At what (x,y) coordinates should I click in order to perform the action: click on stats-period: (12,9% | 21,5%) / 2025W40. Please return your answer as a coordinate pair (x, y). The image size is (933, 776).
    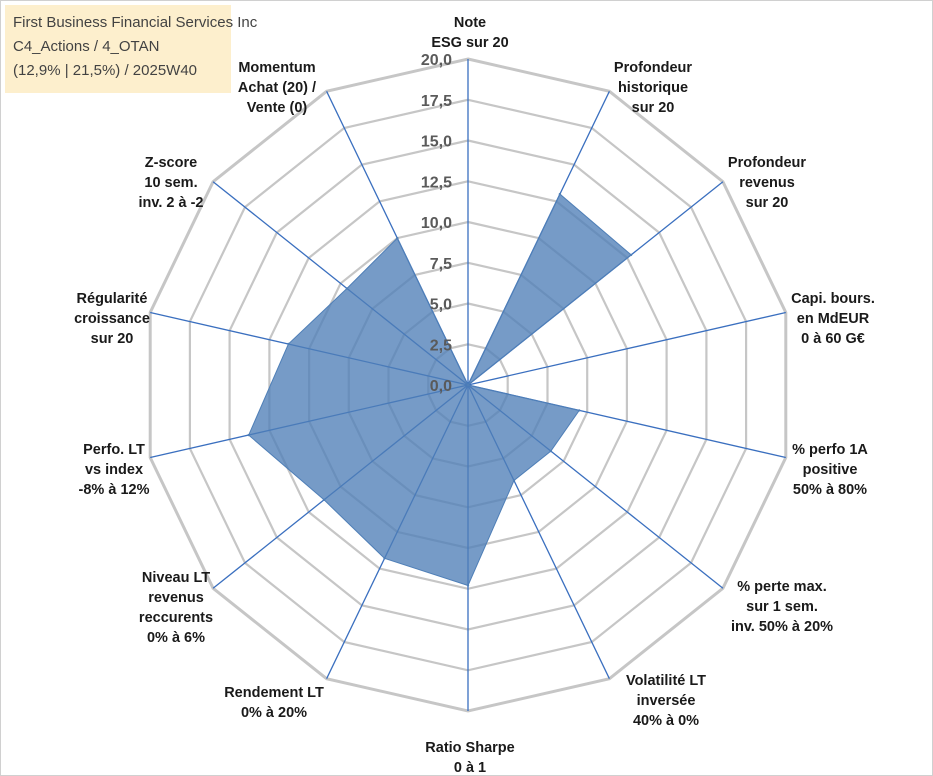
    Looking at the image, I should click on (105, 70).